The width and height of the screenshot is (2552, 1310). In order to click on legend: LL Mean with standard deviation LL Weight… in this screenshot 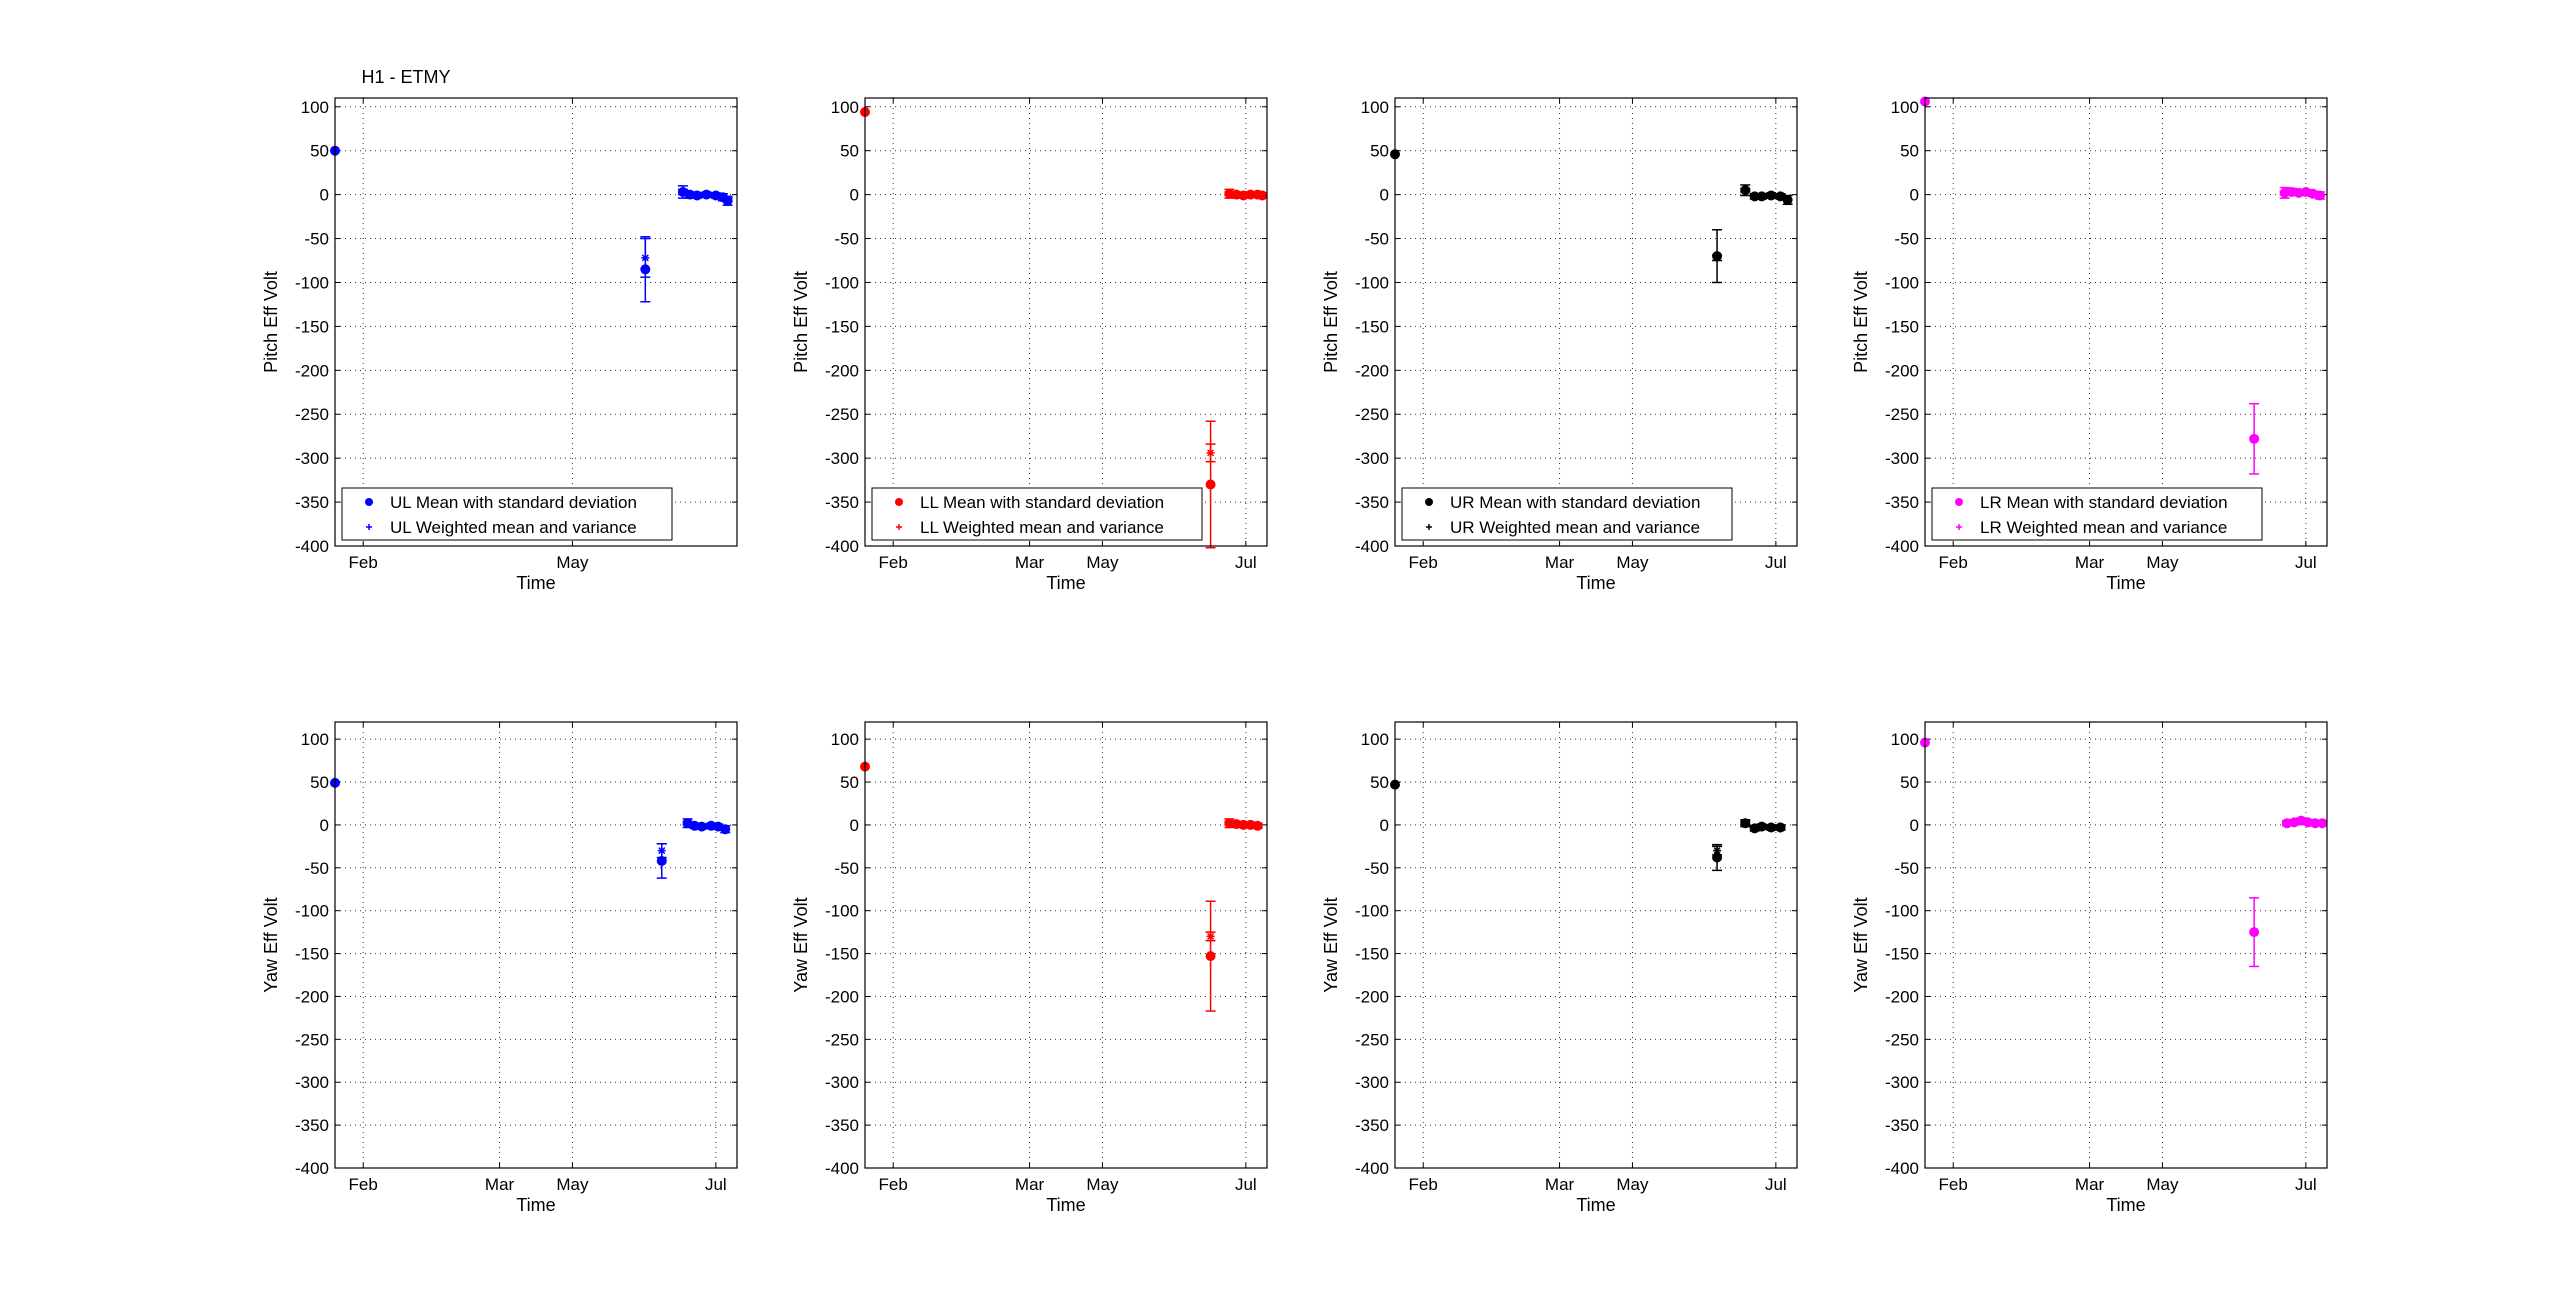, I will do `click(1037, 514)`.